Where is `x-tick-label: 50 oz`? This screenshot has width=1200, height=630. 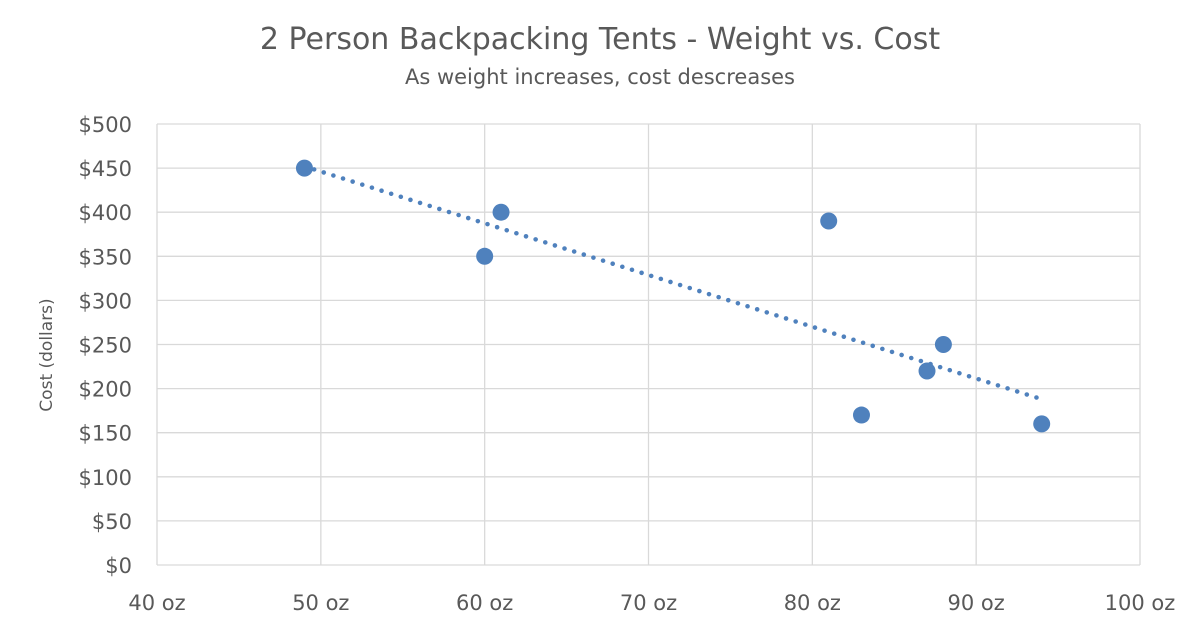 x-tick-label: 50 oz is located at coordinates (320, 603).